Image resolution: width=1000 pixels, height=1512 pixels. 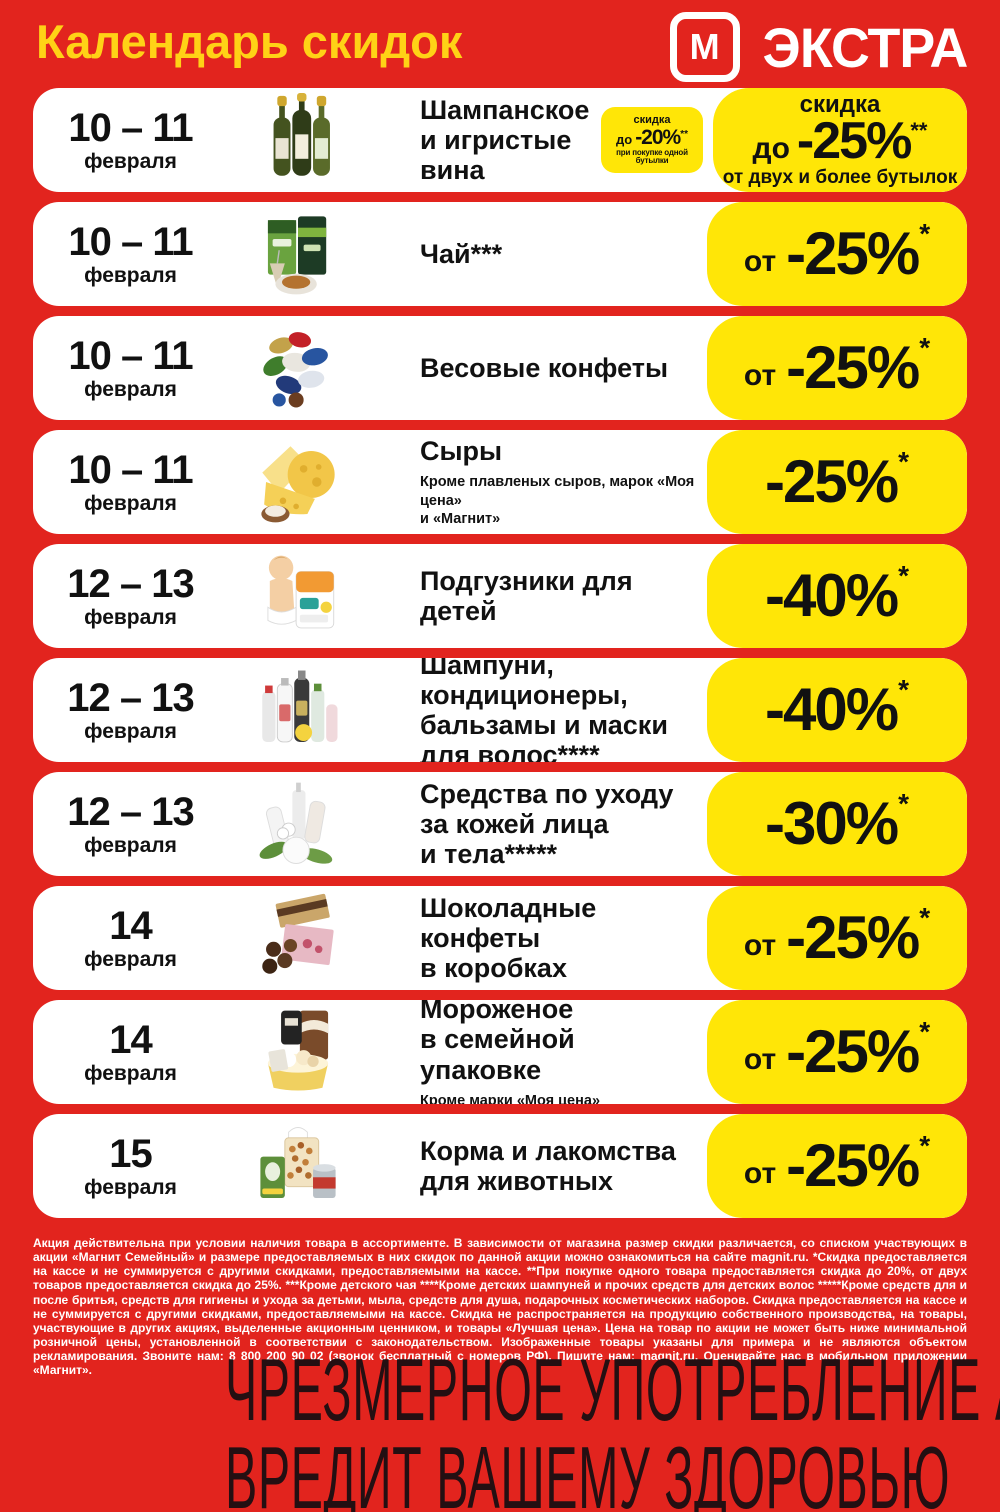 What do you see at coordinates (497, 1042) in the screenshot?
I see `product-title: Мороженое в семейной упаковке` at bounding box center [497, 1042].